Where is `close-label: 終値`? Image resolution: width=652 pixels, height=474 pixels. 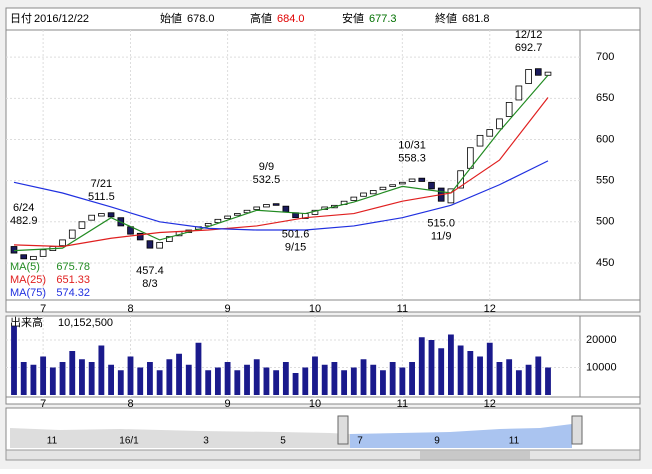 close-label: 終値 is located at coordinates (446, 18).